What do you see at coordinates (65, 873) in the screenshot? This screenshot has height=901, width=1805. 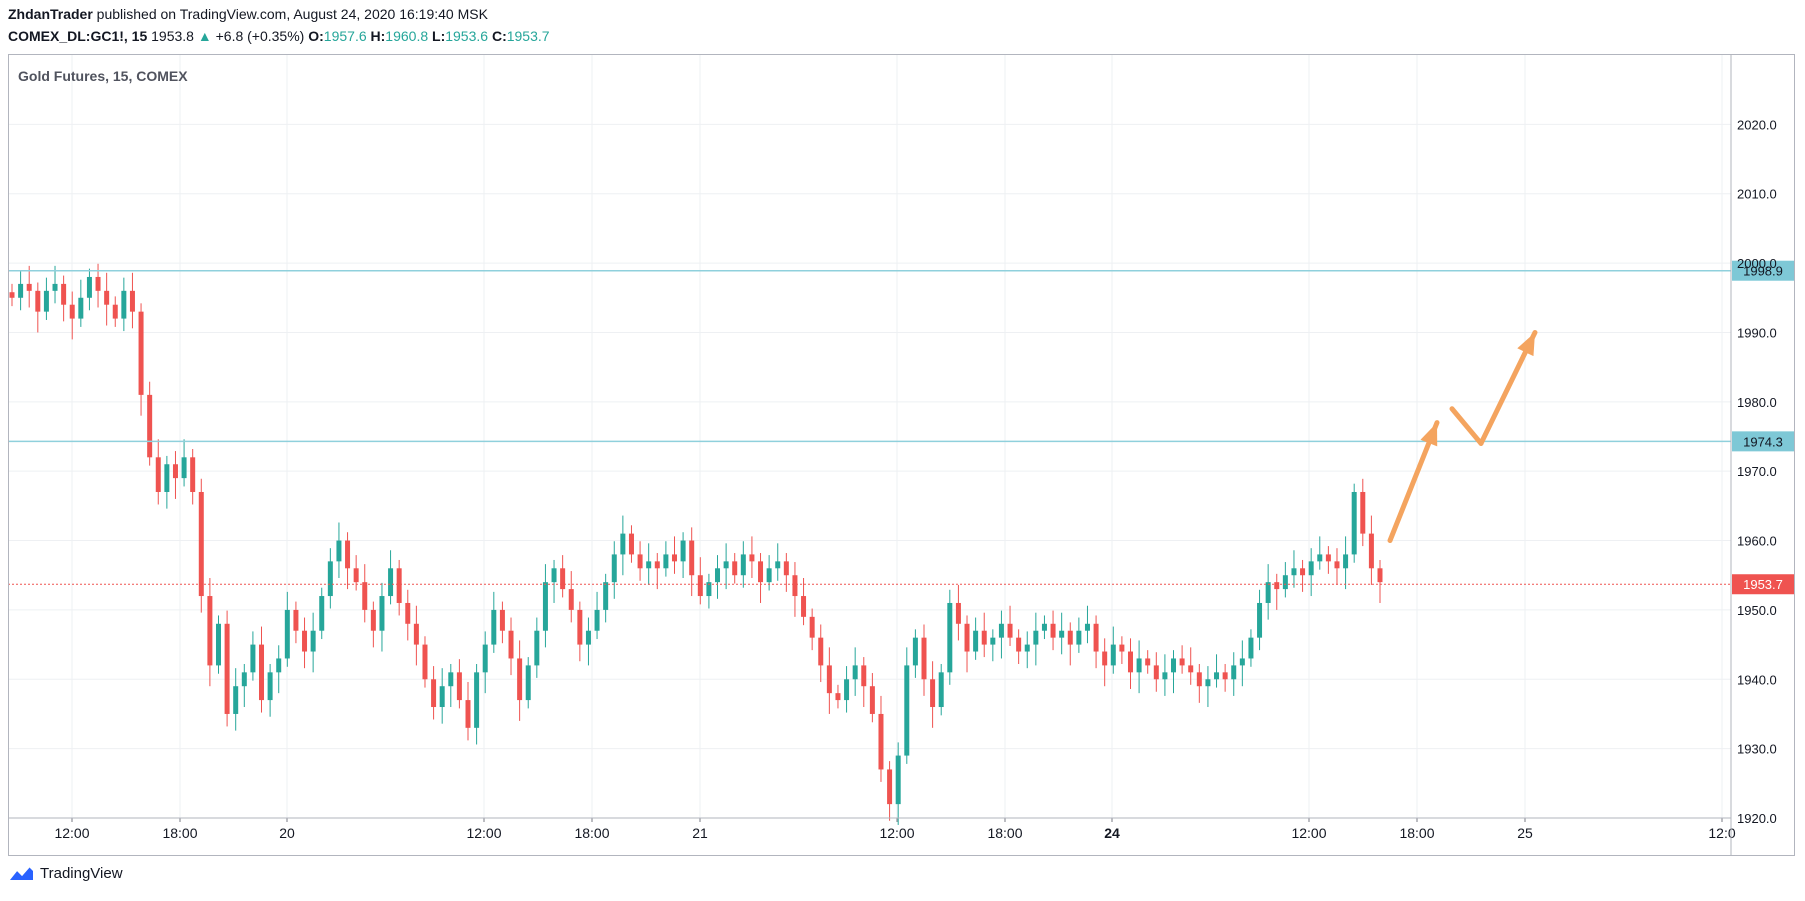 I see `footer: TradingView` at bounding box center [65, 873].